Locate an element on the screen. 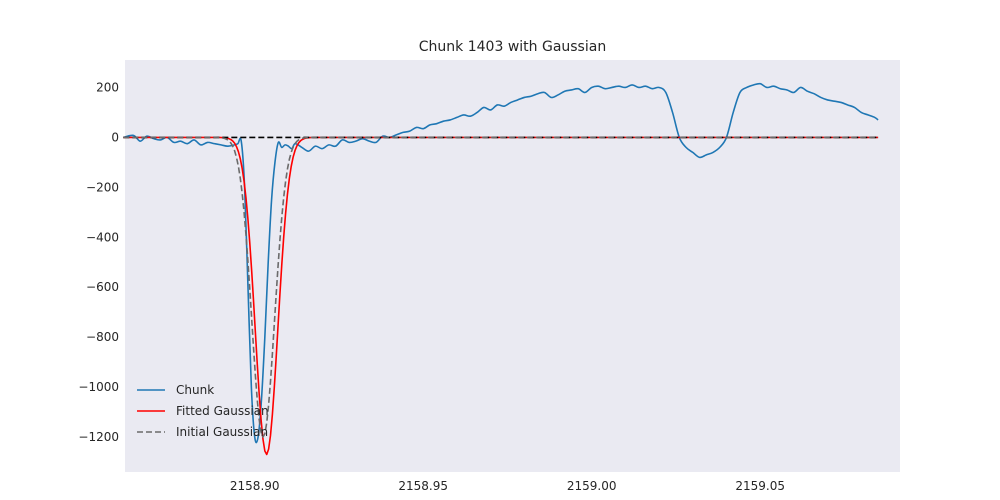  legend-label: Fitted Gaussian is located at coordinates (222, 411).